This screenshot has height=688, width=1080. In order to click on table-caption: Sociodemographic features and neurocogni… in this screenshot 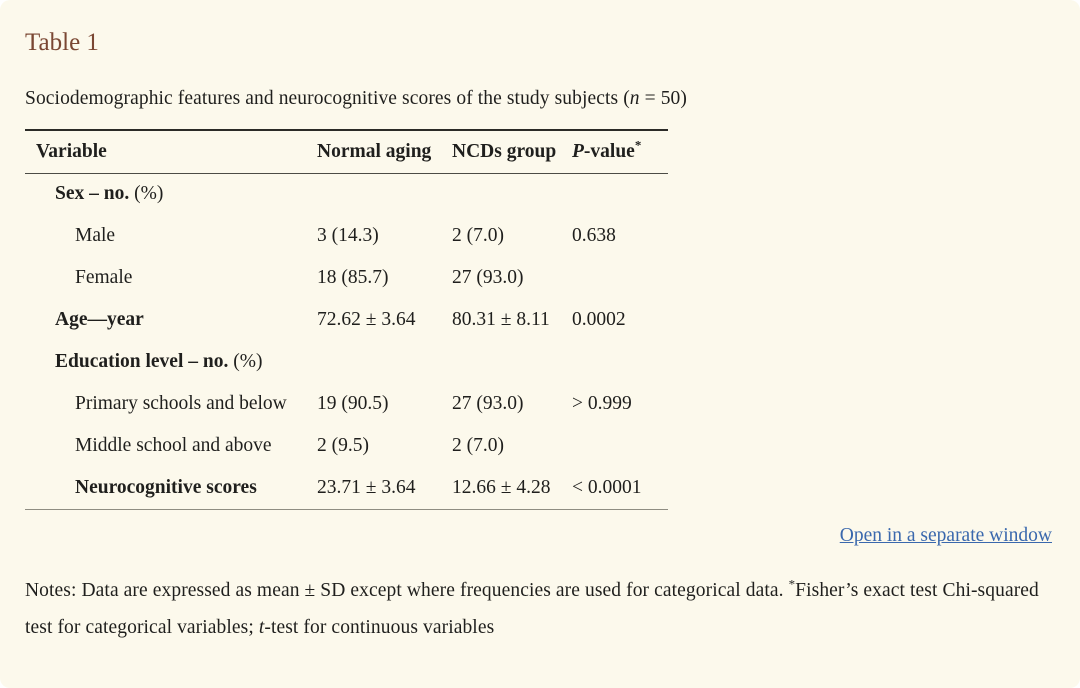, I will do `click(538, 99)`.